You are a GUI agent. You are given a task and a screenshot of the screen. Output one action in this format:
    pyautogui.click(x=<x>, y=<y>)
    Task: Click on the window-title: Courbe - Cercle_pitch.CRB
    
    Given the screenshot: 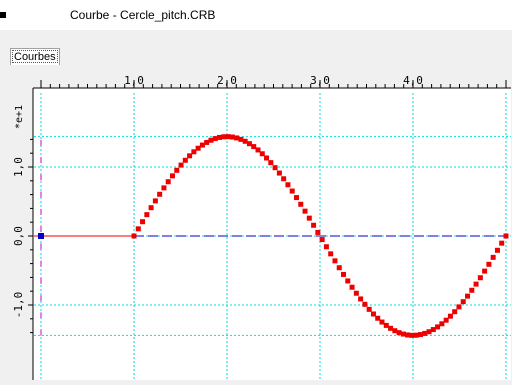 What is the action you would take?
    pyautogui.click(x=143, y=15)
    